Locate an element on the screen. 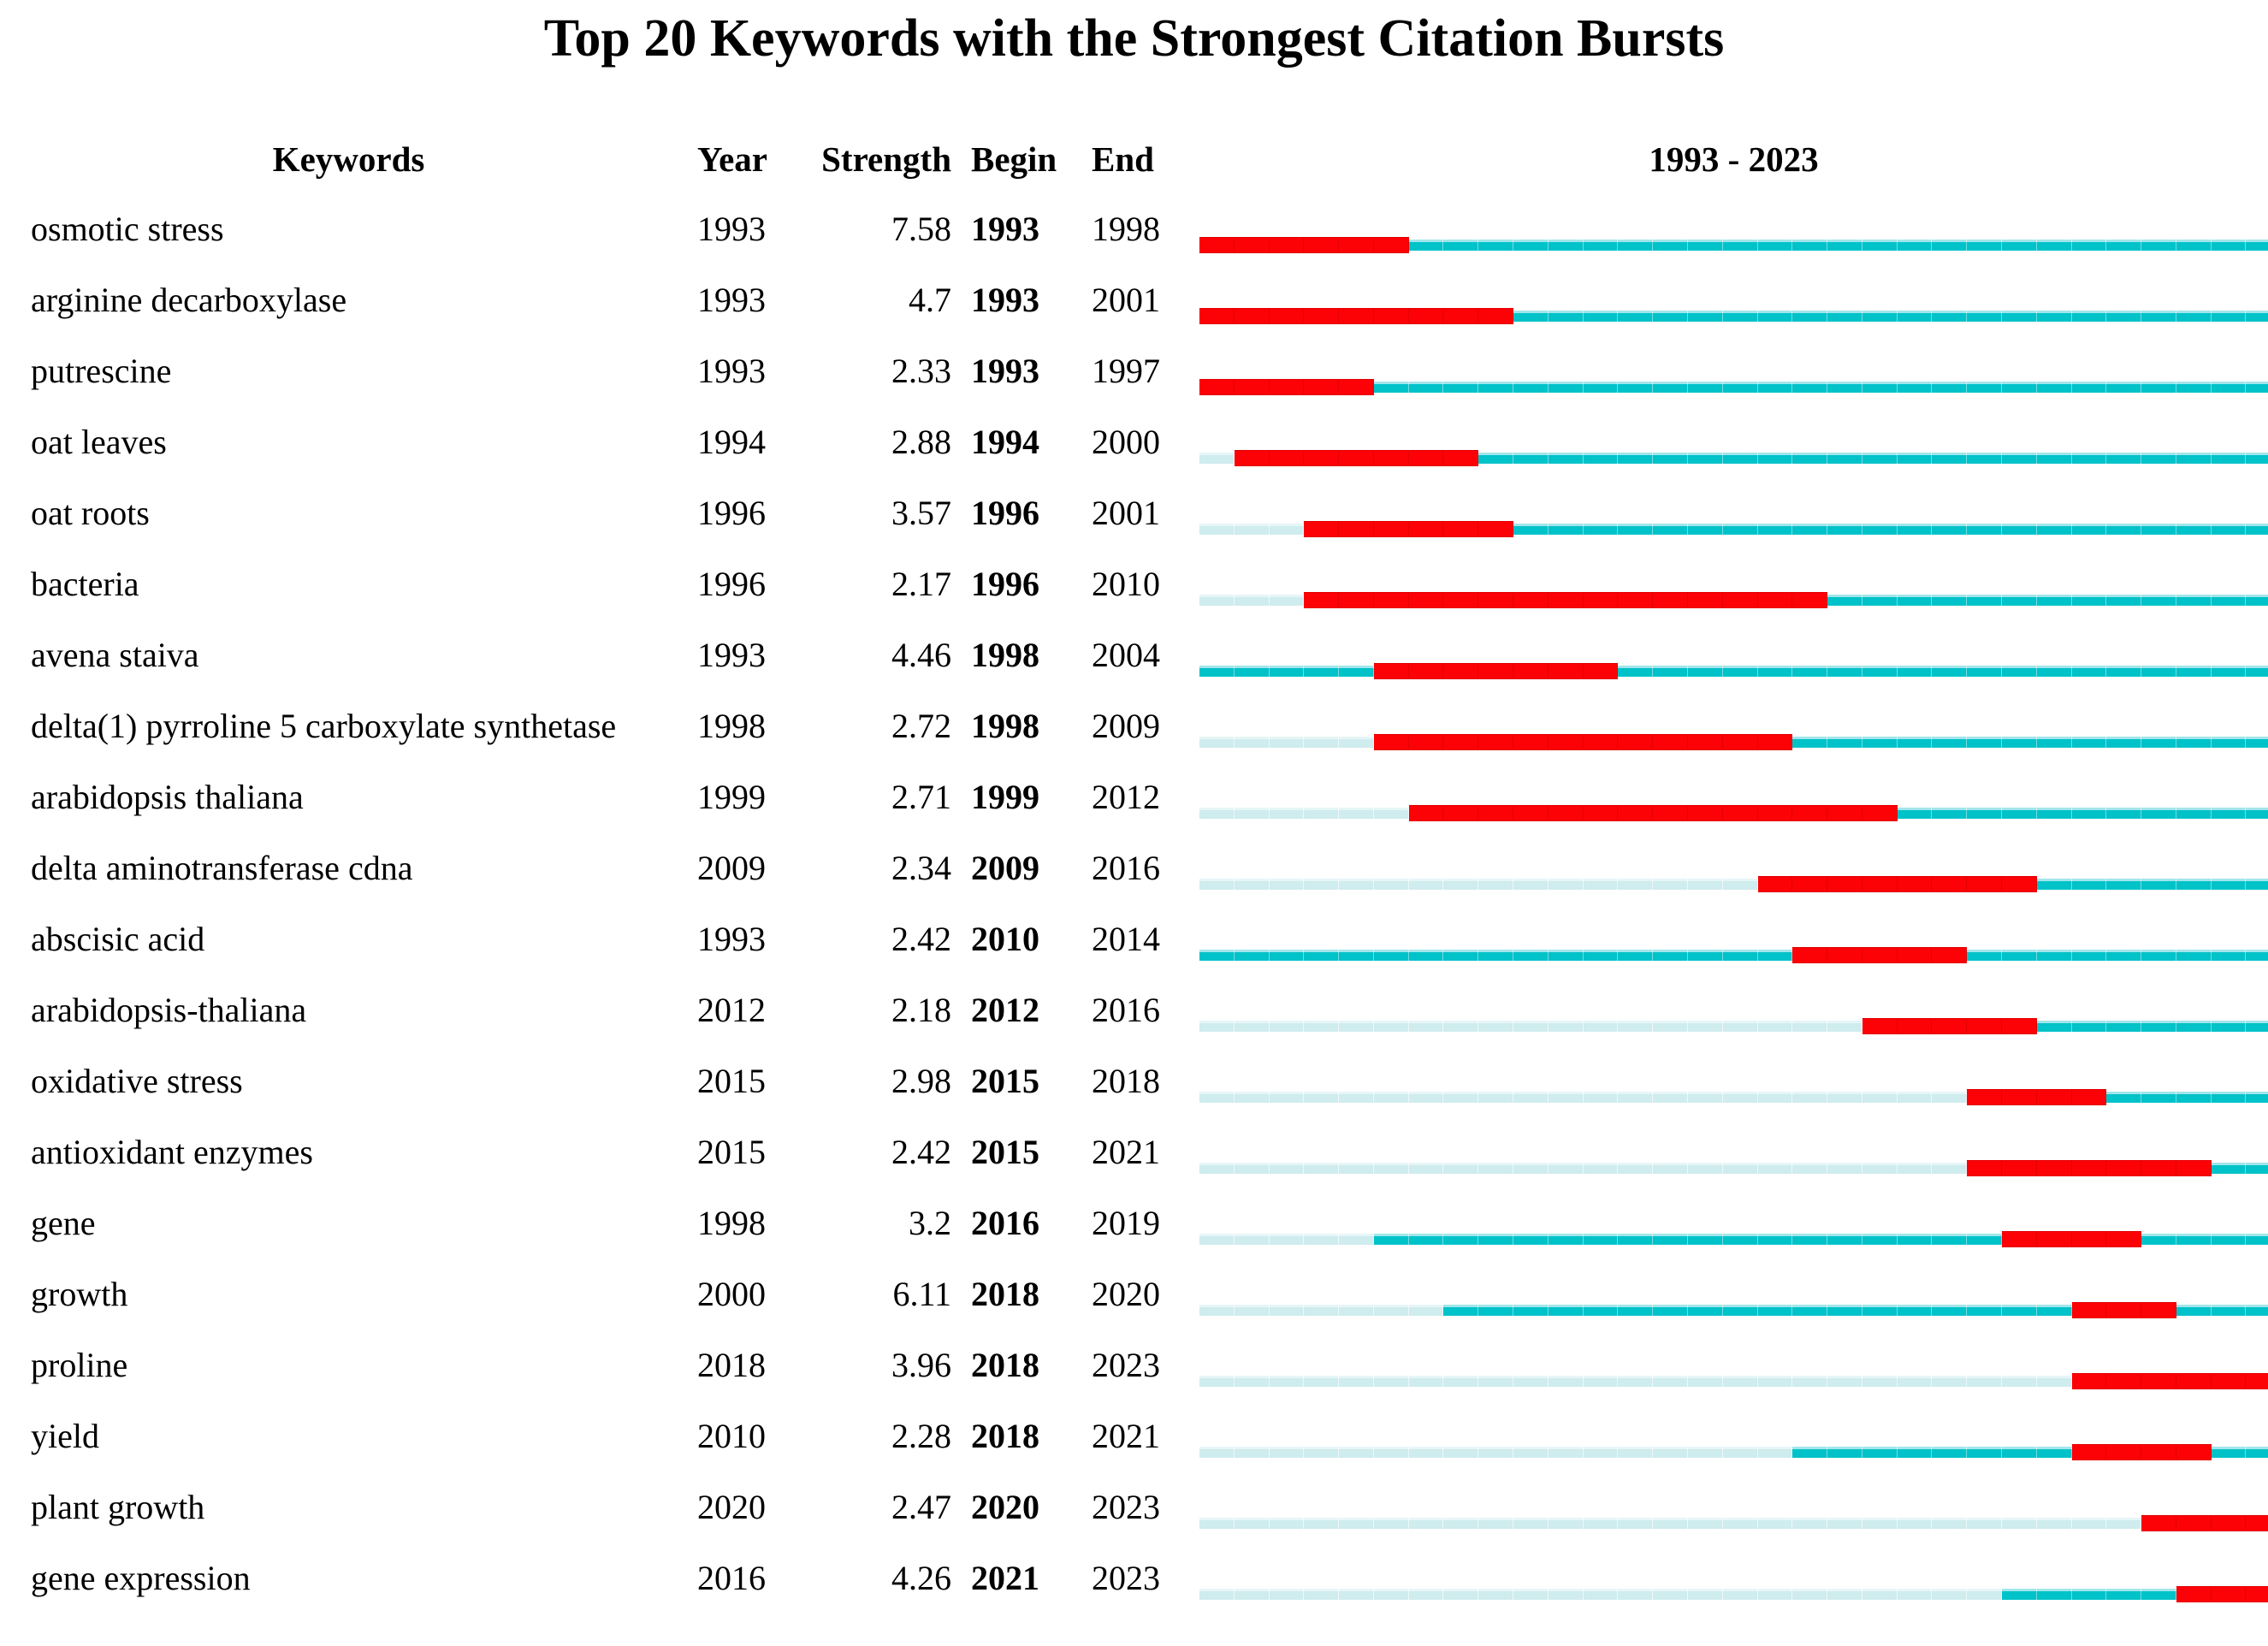  year-value: 2012 is located at coordinates (731, 1010).